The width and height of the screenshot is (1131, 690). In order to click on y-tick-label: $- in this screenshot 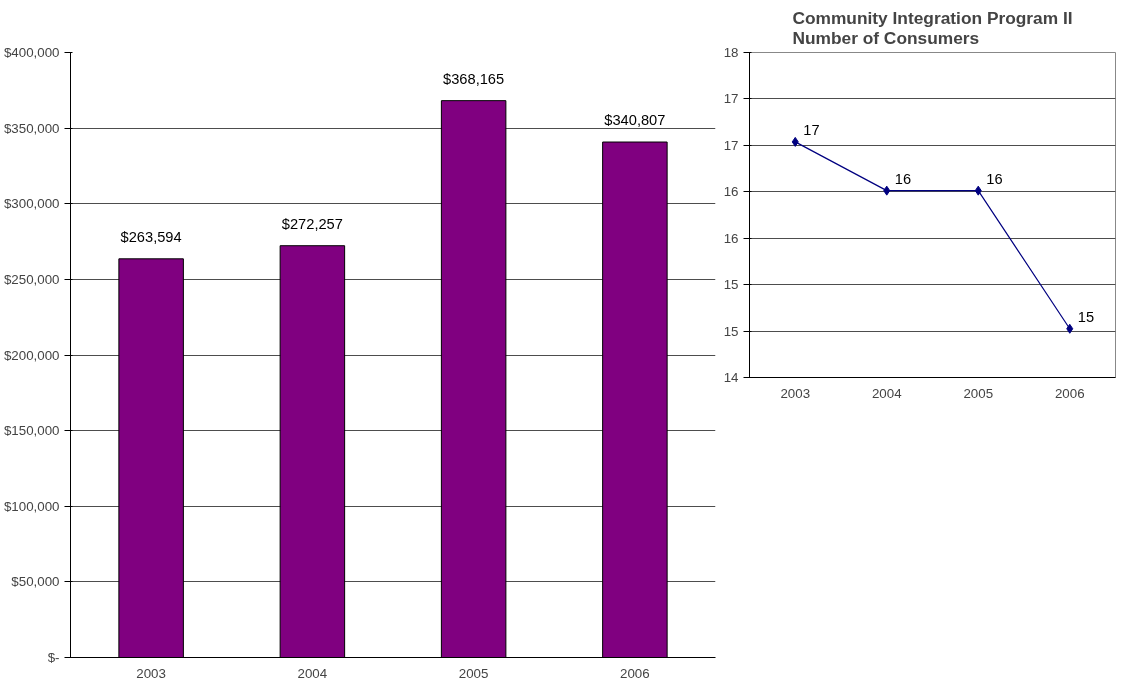, I will do `click(53, 657)`.